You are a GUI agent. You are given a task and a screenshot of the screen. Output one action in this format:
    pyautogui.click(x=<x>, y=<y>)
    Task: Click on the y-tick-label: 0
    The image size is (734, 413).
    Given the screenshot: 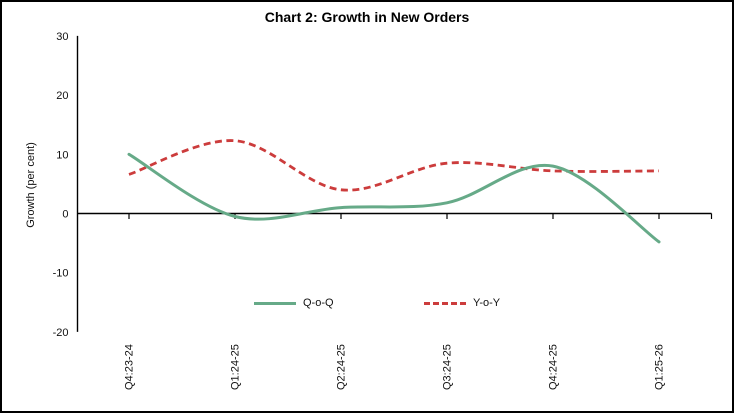 What is the action you would take?
    pyautogui.click(x=65, y=215)
    